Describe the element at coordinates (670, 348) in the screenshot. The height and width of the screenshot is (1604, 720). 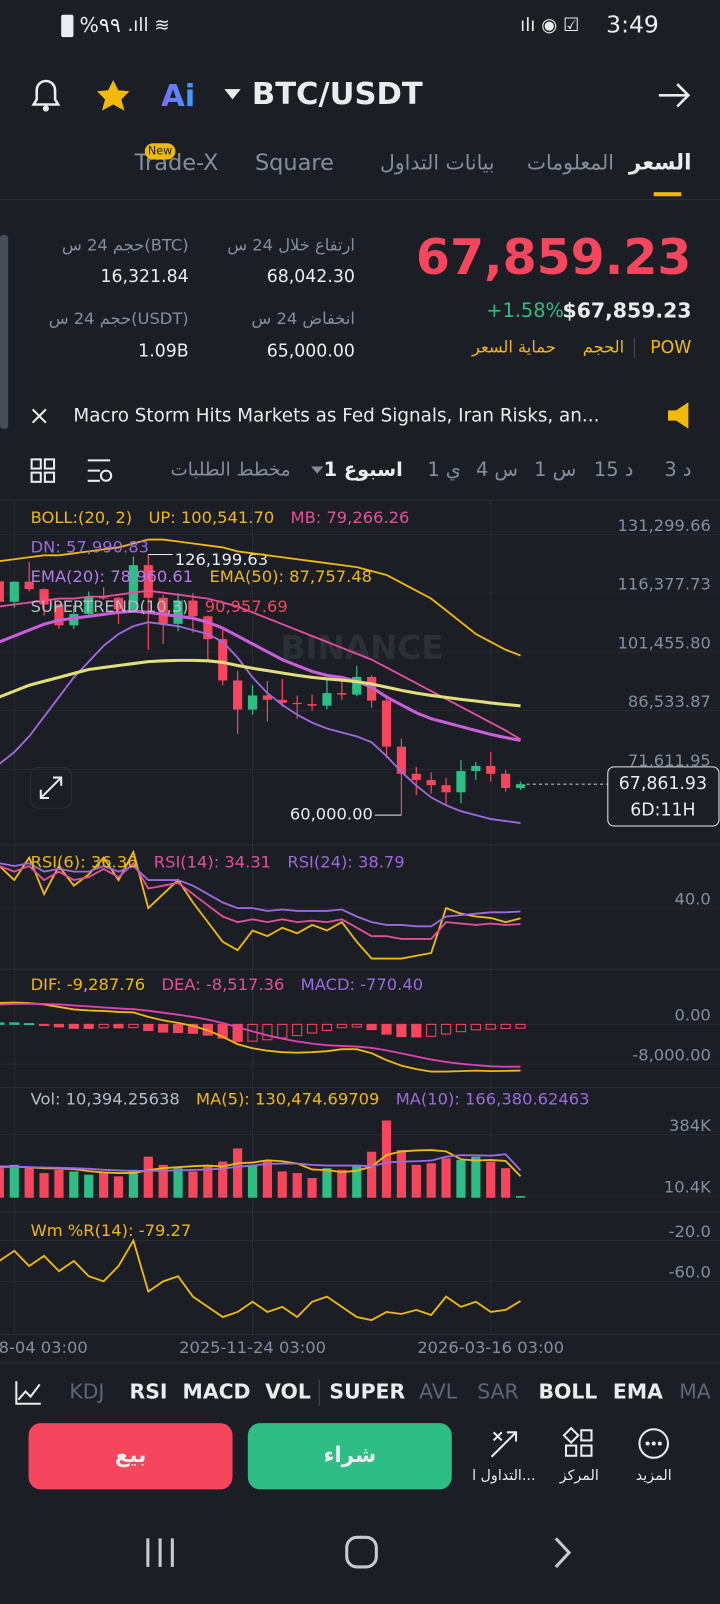
I see `tag: POW` at that location.